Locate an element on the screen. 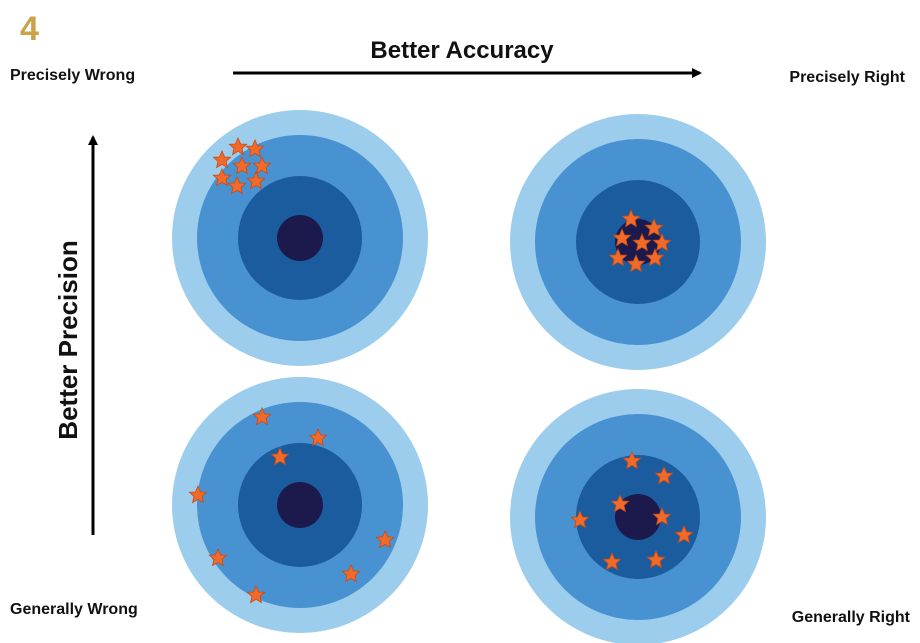 The image size is (920, 643). accuracy-label: Better Accuracy is located at coordinates (462, 50).